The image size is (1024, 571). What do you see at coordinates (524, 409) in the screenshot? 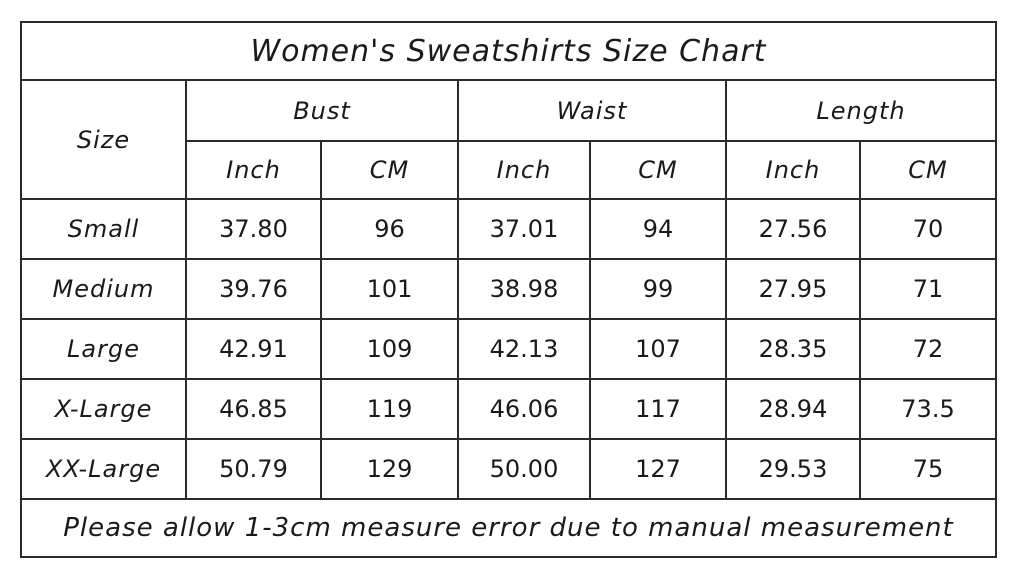
I see `value-cell: 46.06` at bounding box center [524, 409].